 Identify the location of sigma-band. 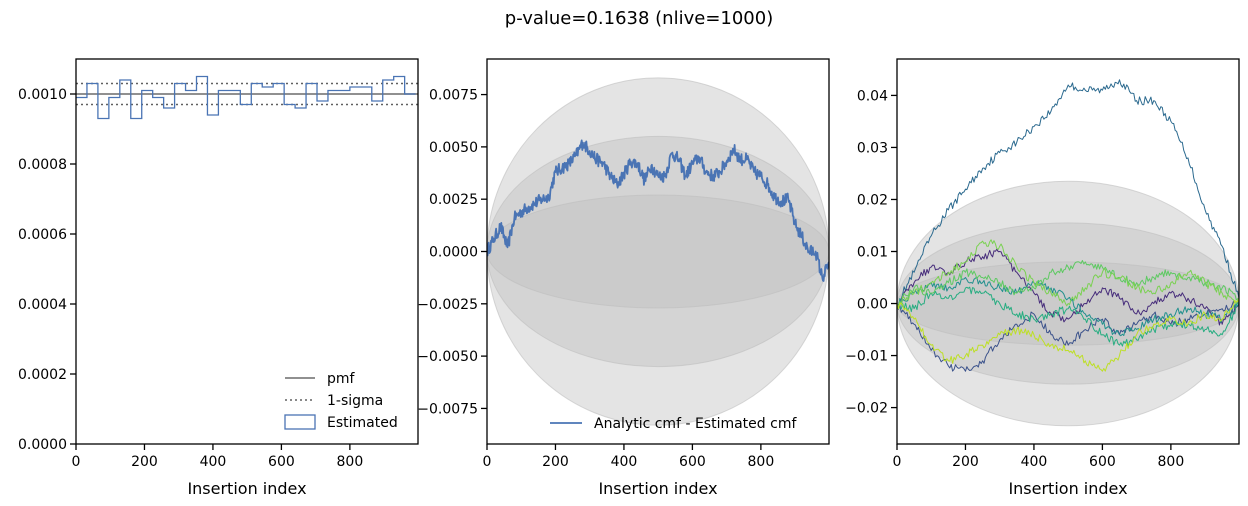
(658, 251).